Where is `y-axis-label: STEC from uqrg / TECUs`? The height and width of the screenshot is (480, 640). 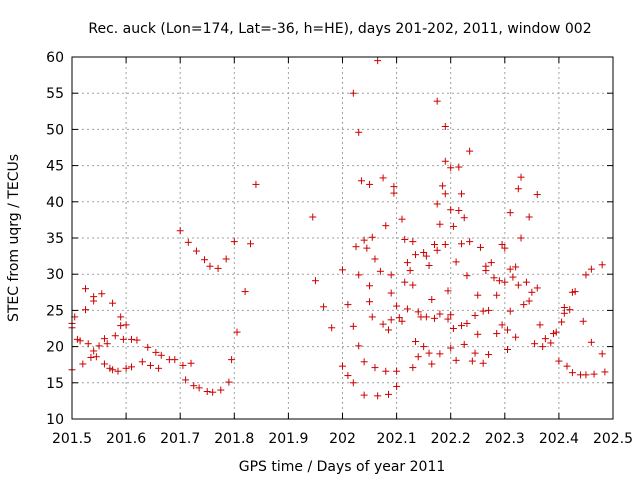 y-axis-label: STEC from uqrg / TECUs is located at coordinates (14, 238).